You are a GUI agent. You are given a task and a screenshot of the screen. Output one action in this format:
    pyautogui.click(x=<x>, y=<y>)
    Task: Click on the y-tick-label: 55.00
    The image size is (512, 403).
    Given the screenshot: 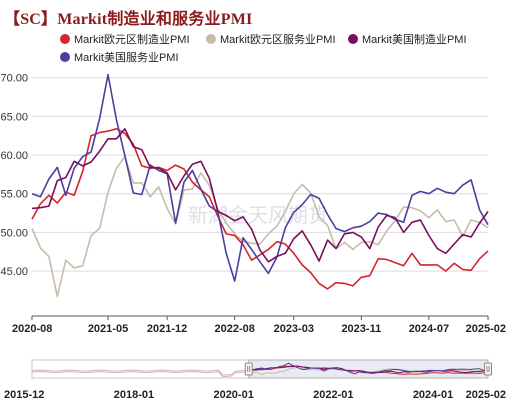 What is the action you would take?
    pyautogui.click(x=14, y=195)
    